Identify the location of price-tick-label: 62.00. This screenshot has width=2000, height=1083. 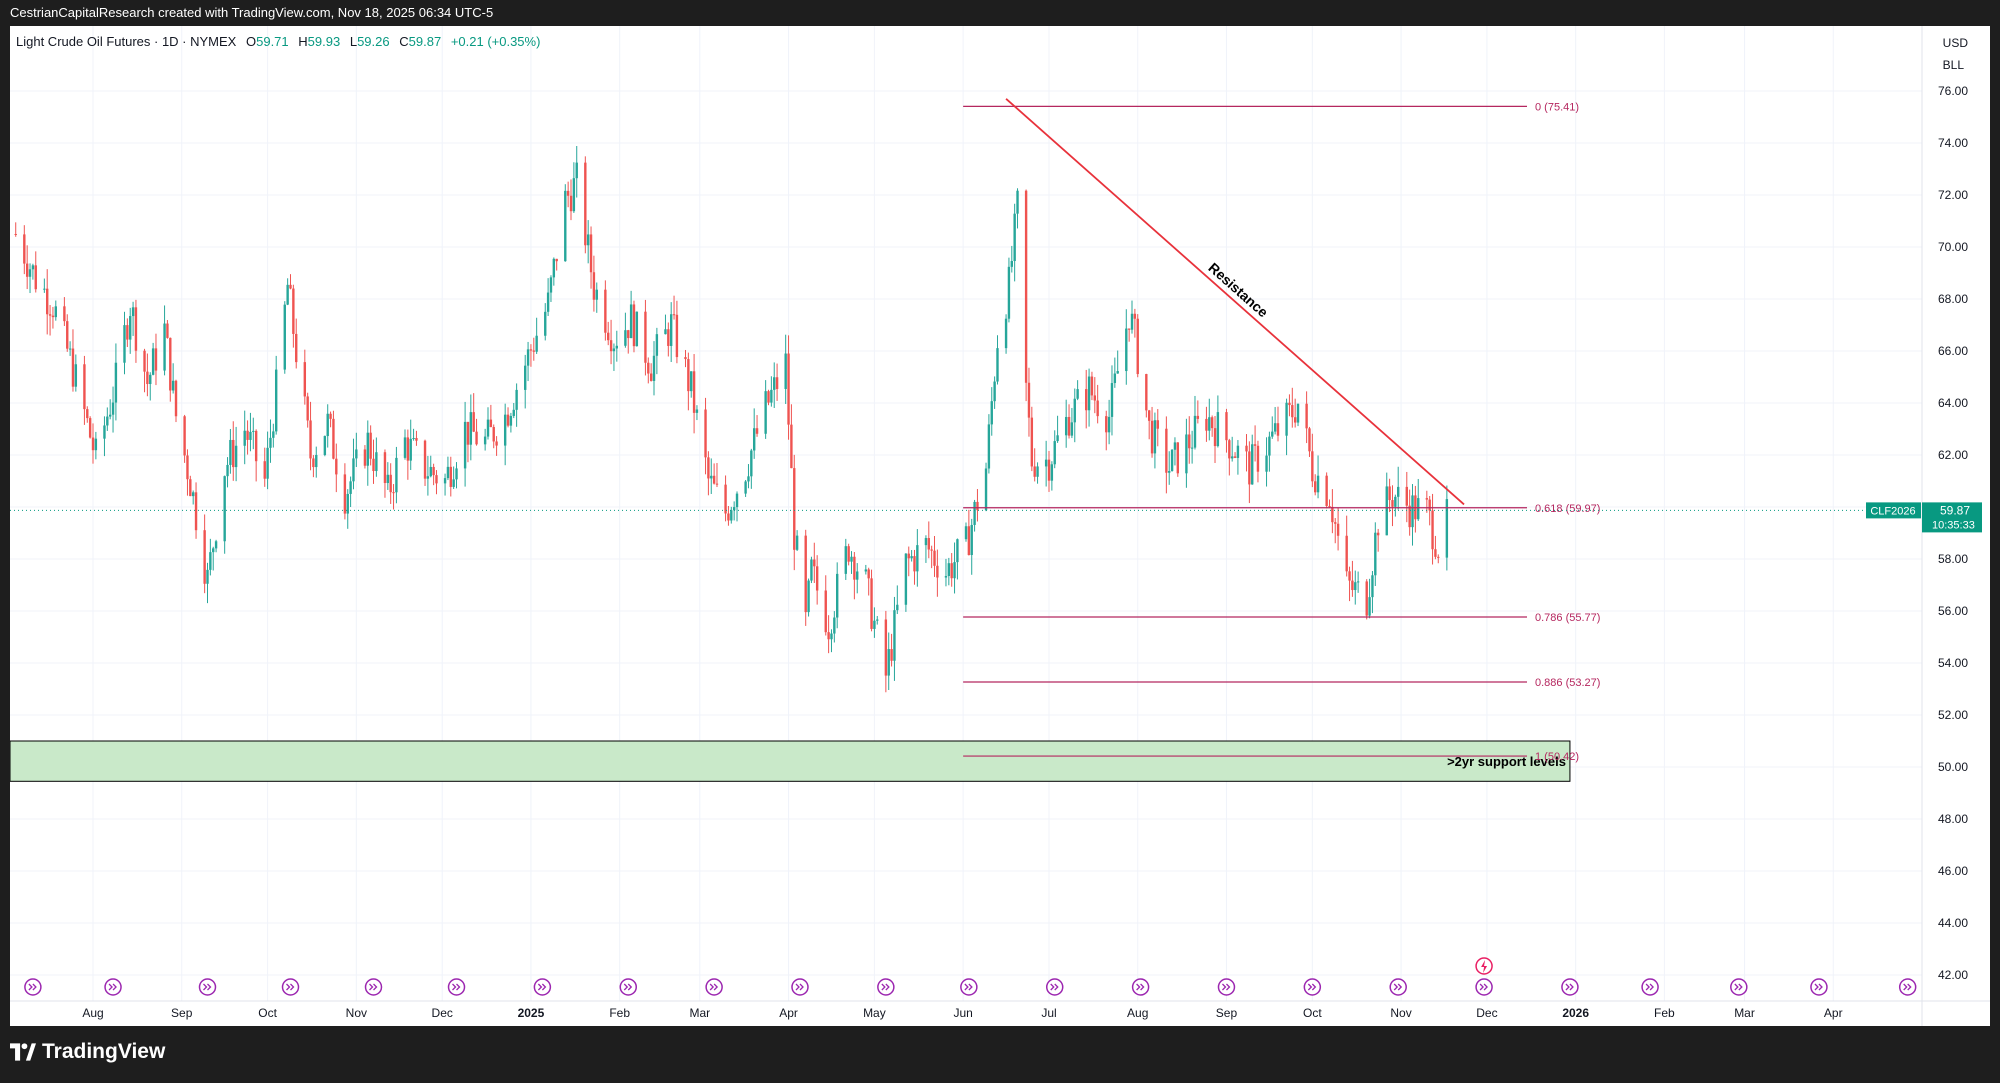
(1953, 455).